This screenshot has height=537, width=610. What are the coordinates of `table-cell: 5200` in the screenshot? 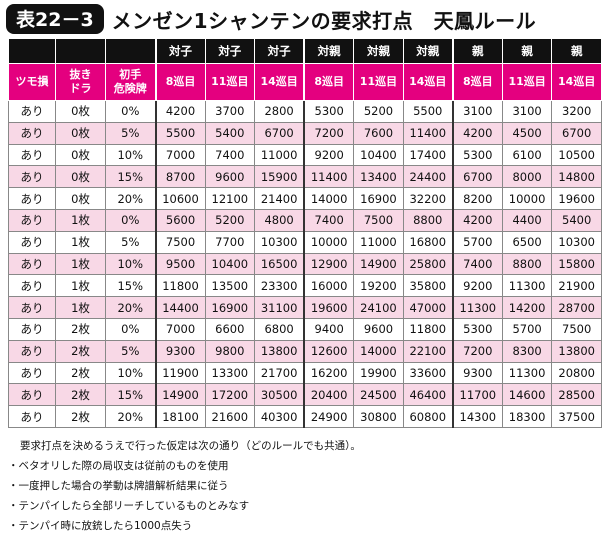 It's located at (230, 220).